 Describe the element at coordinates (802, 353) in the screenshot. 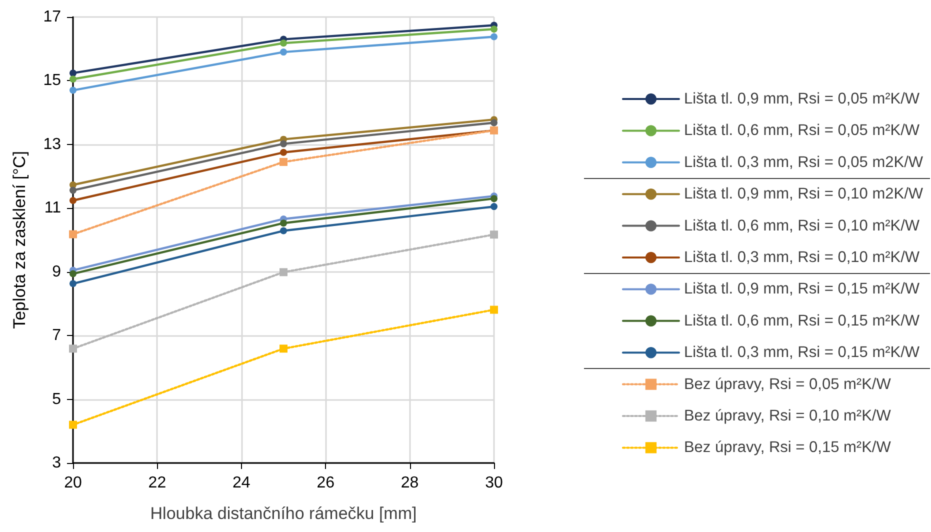

I see `legend-label: Lišta tl. 0,3 mm, Rsi = 0,15 m²K/W` at that location.